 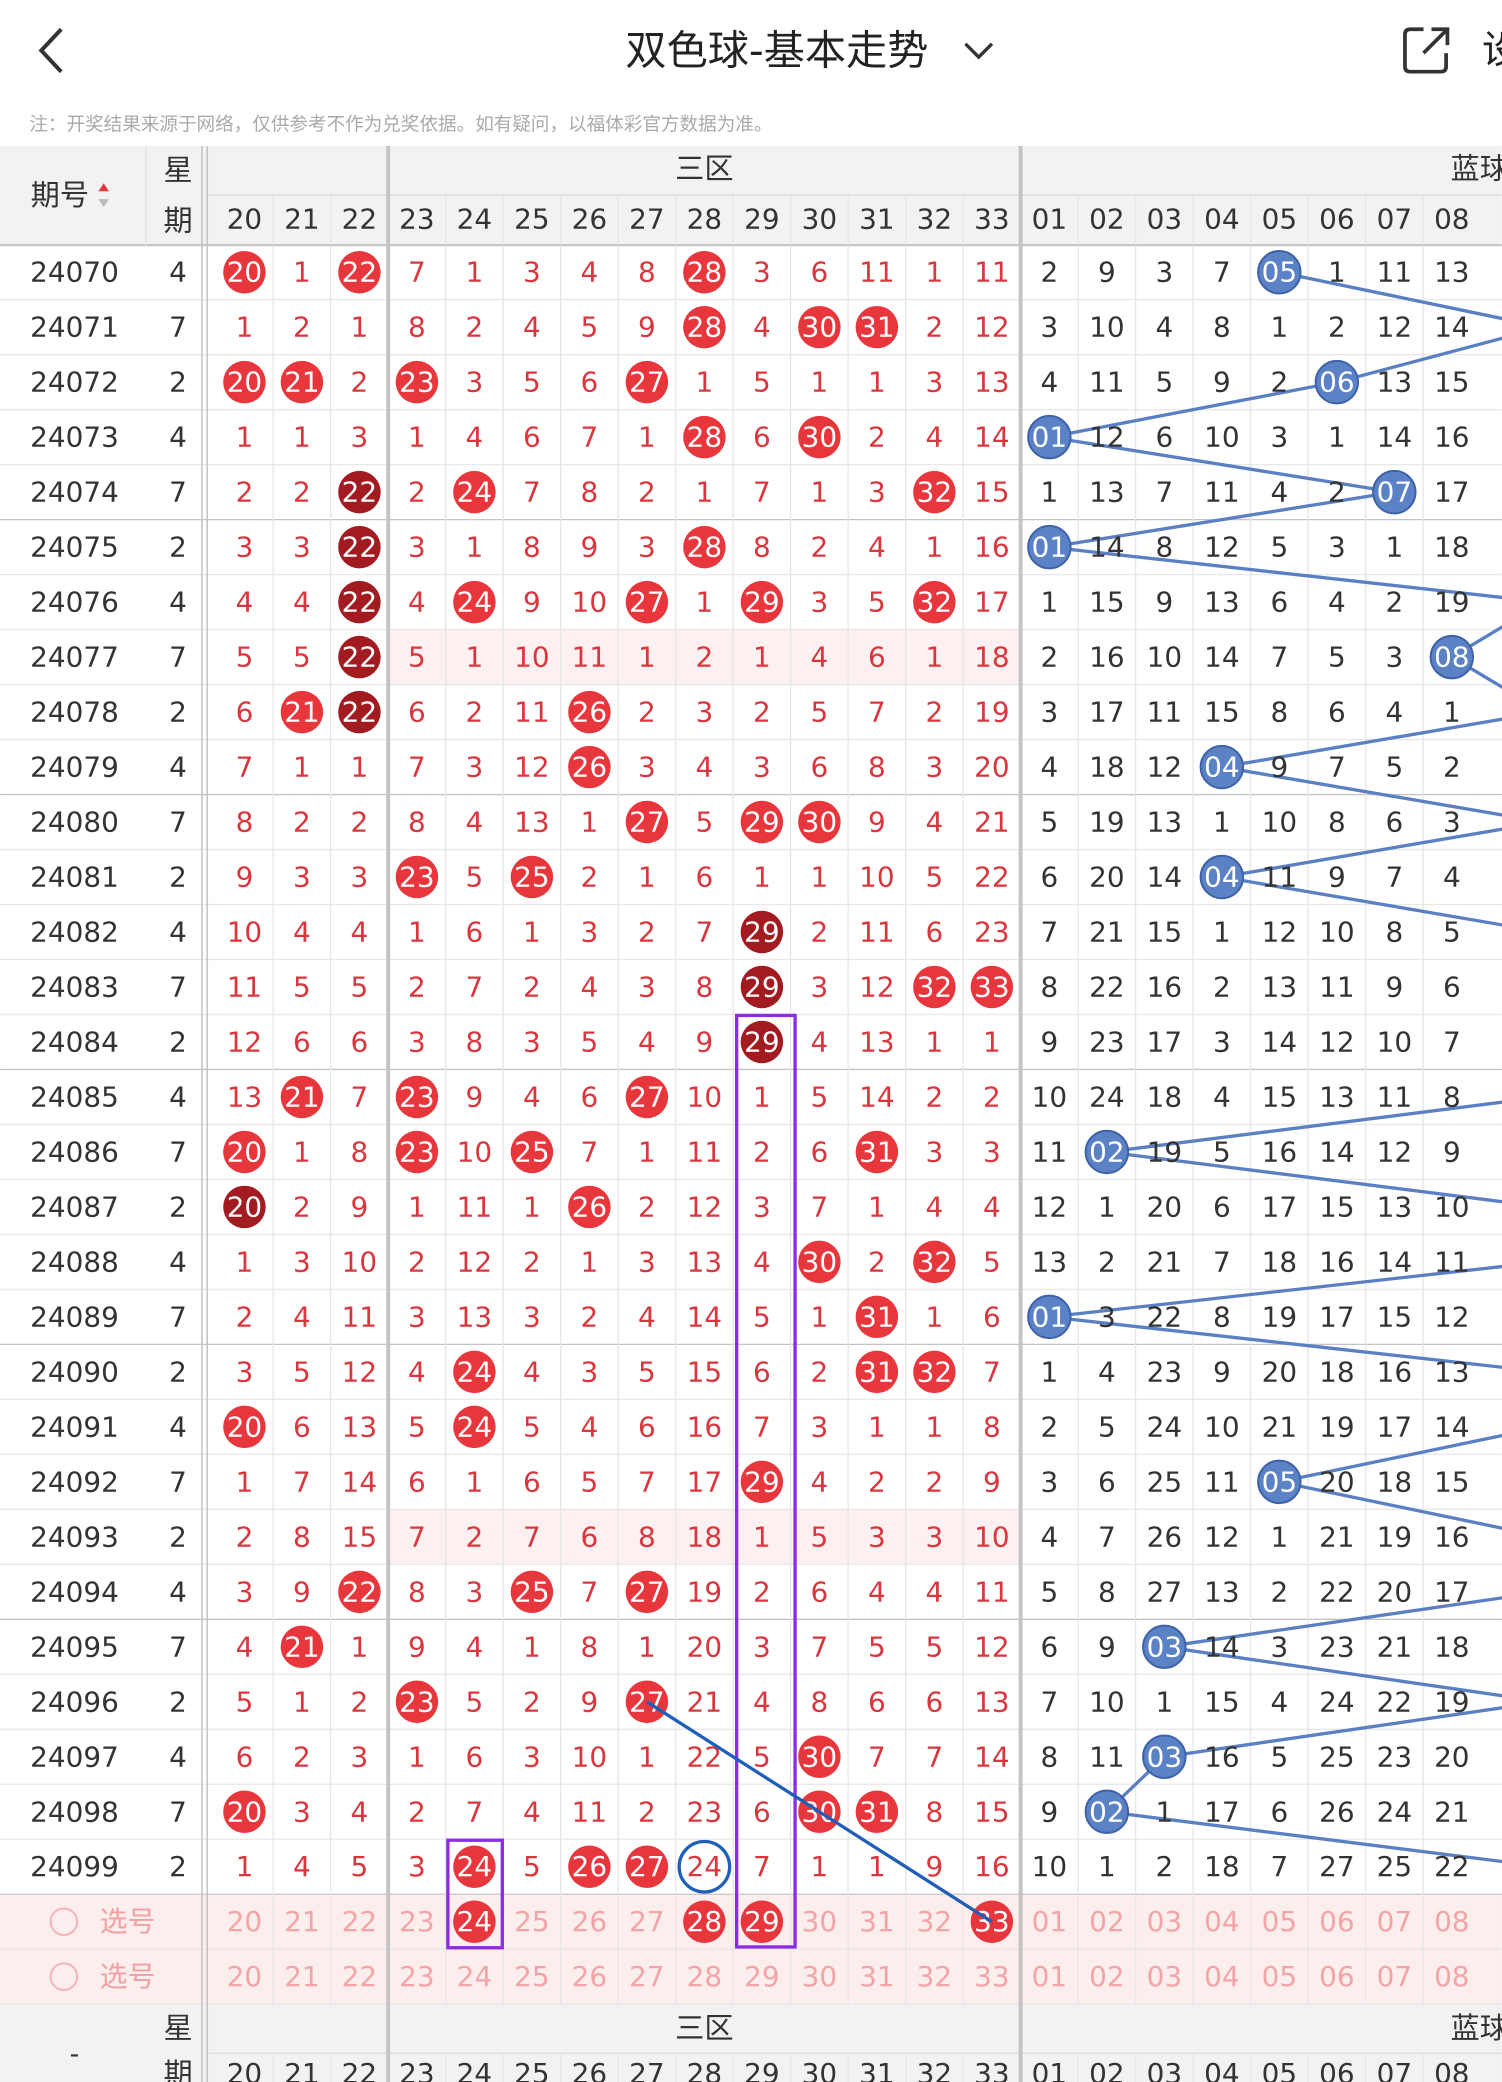 I want to click on ball-number: 04, so click(x=1221, y=877).